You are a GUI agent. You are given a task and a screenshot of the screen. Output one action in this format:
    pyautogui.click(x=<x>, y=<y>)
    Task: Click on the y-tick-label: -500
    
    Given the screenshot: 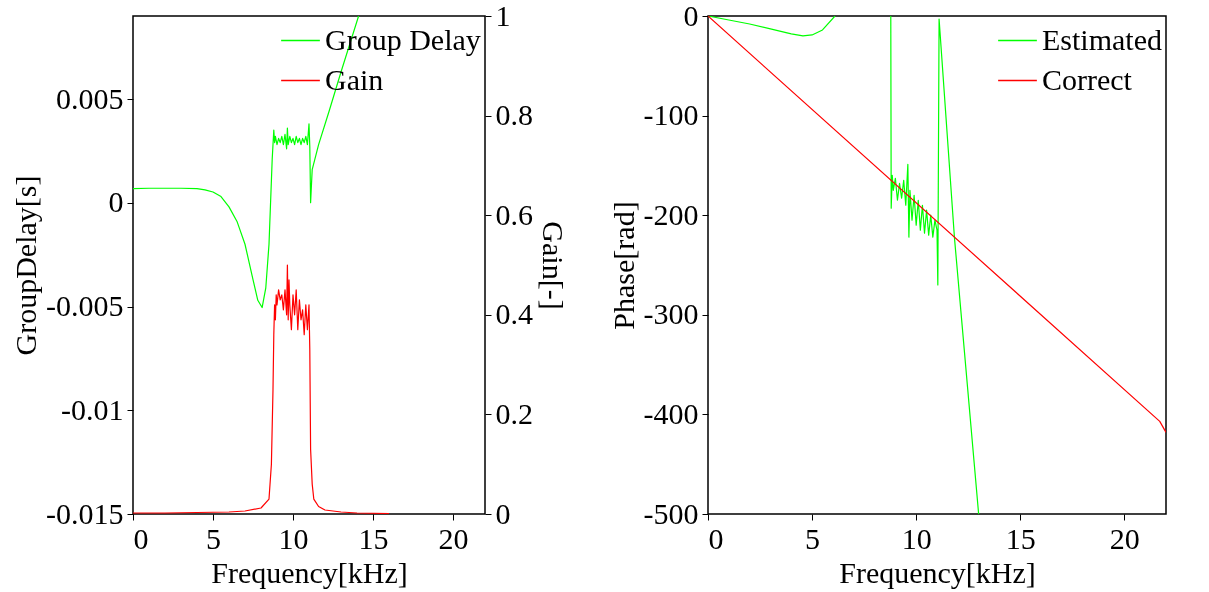 What is the action you would take?
    pyautogui.click(x=671, y=513)
    